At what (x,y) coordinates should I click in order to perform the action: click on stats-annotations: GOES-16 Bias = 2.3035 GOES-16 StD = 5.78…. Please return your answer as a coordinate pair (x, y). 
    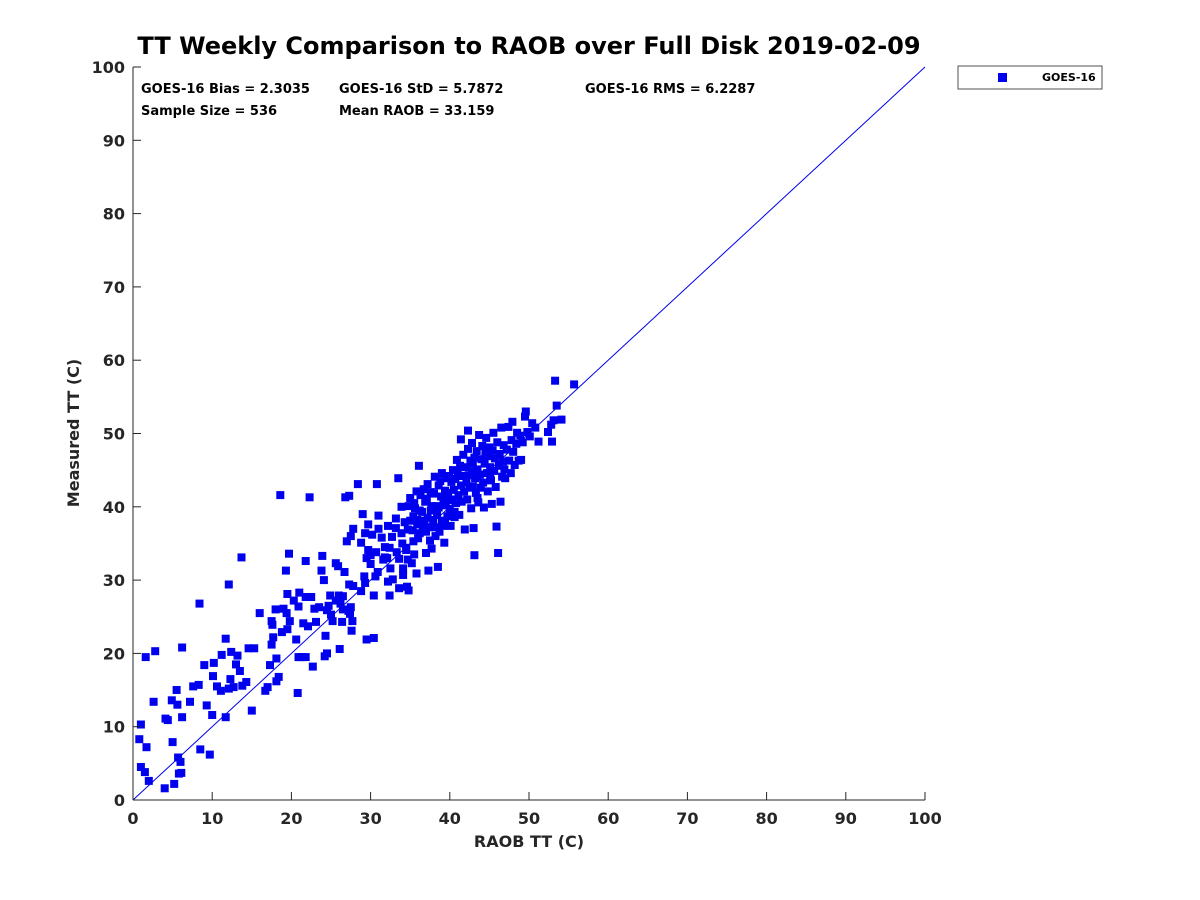
    Looking at the image, I should click on (448, 100).